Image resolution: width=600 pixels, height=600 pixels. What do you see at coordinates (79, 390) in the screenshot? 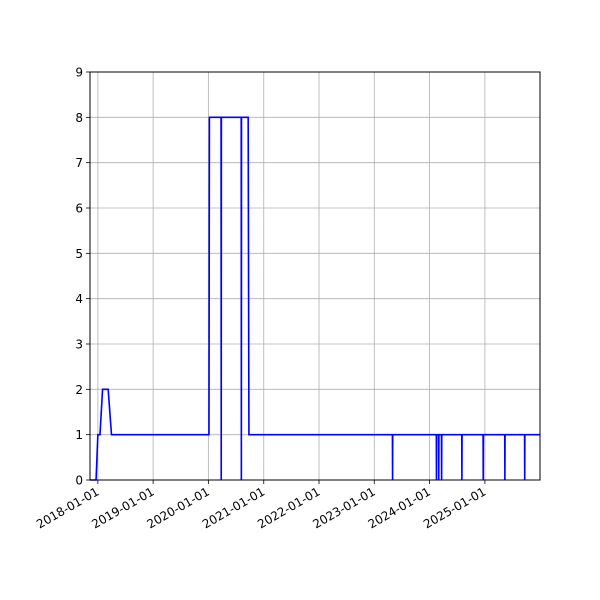
I see `y-tick-label: 2` at bounding box center [79, 390].